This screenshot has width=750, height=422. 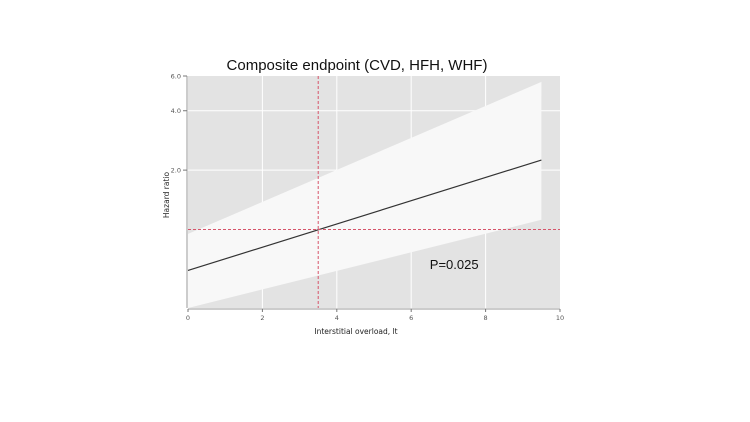 What do you see at coordinates (355, 331) in the screenshot?
I see `x-axis-label: Interstitial overload, lt` at bounding box center [355, 331].